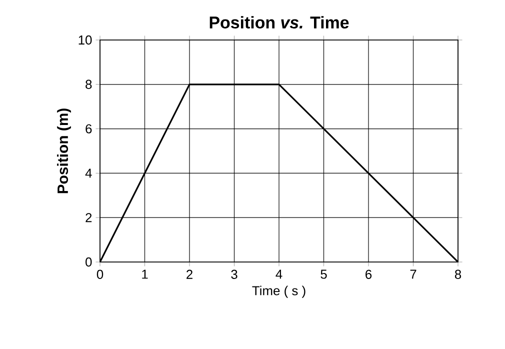  What do you see at coordinates (369, 274) in the screenshot?
I see `x-tick-label: 6` at bounding box center [369, 274].